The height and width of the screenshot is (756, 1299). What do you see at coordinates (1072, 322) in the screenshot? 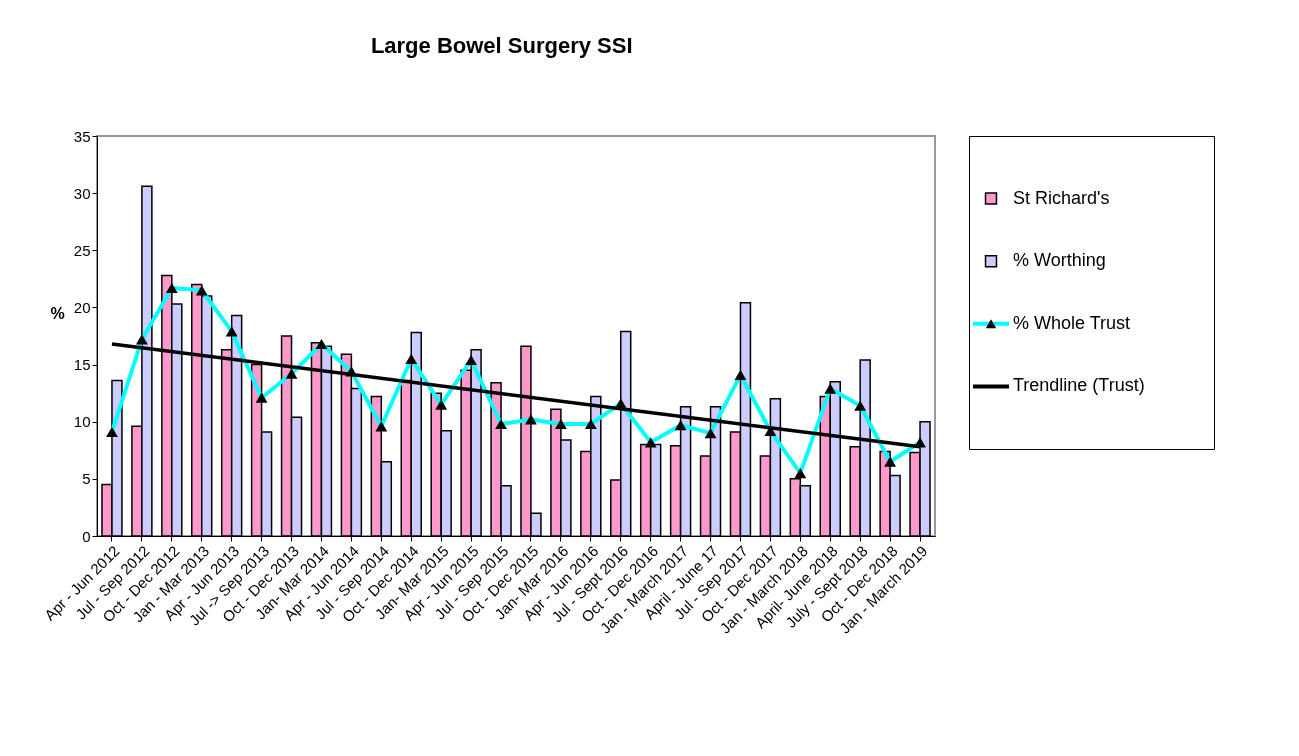
I see `legend-label: % Whole Trust` at bounding box center [1072, 322].